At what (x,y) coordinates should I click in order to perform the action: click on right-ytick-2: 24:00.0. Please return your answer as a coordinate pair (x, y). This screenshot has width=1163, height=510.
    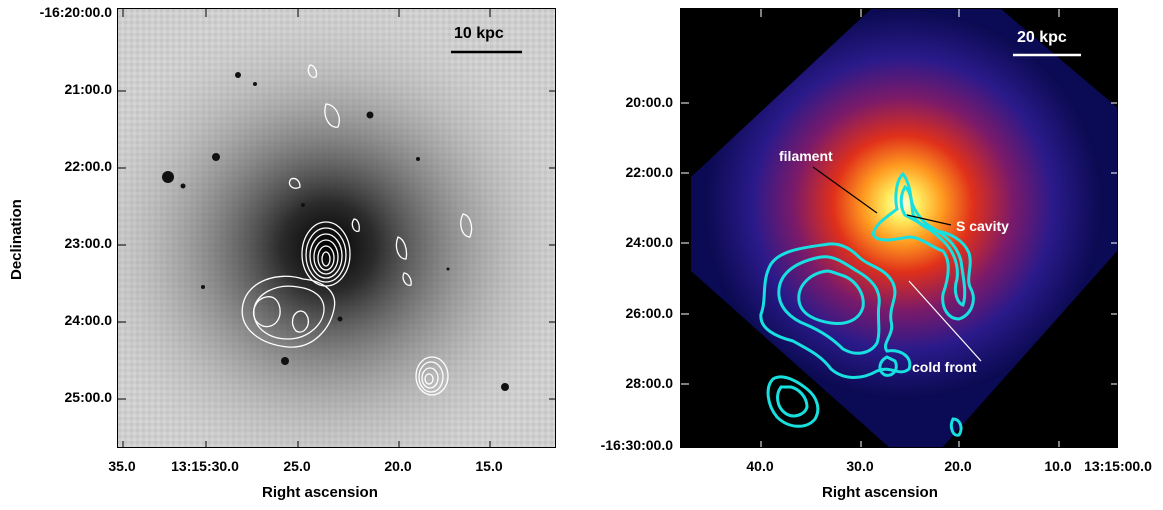
    Looking at the image, I should click on (649, 242).